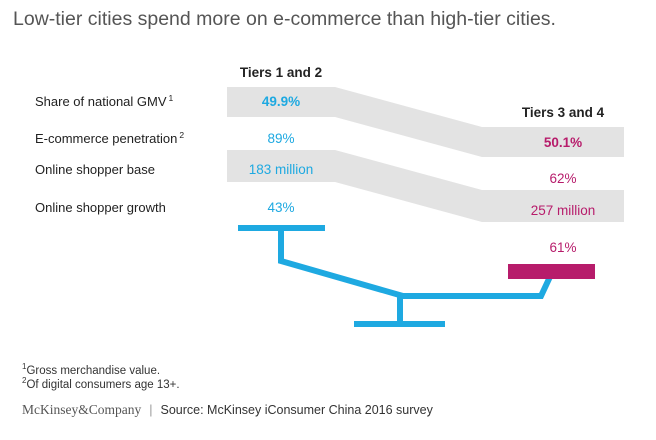 Image resolution: width=656 pixels, height=440 pixels. I want to click on footnote-1: 1Gross merchandise value., so click(91, 369).